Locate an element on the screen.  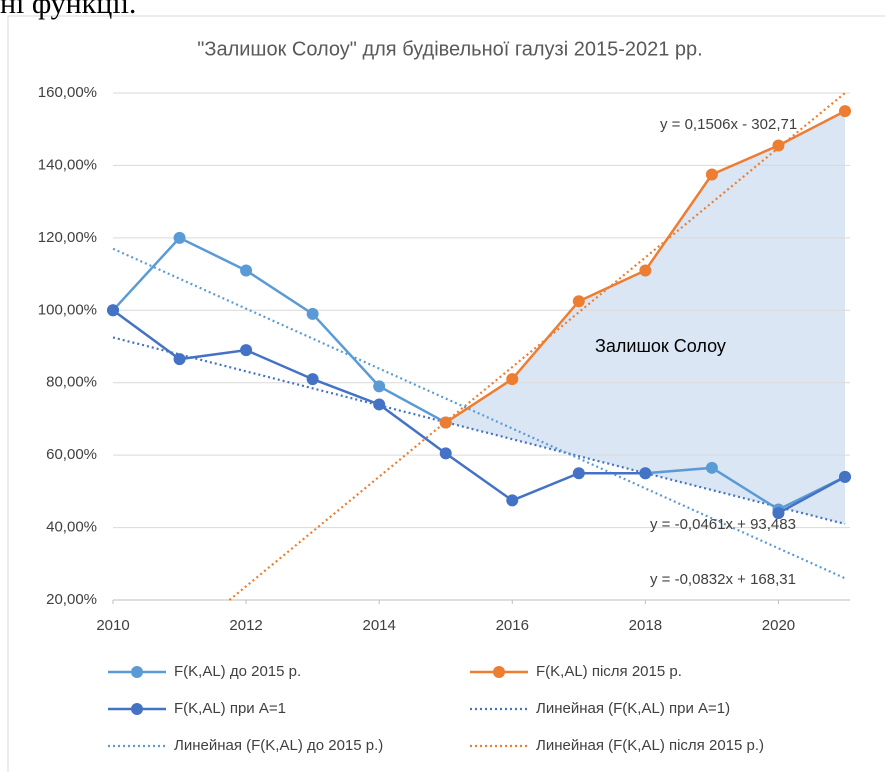
y-tick-label: 120,00% is located at coordinates (67, 237).